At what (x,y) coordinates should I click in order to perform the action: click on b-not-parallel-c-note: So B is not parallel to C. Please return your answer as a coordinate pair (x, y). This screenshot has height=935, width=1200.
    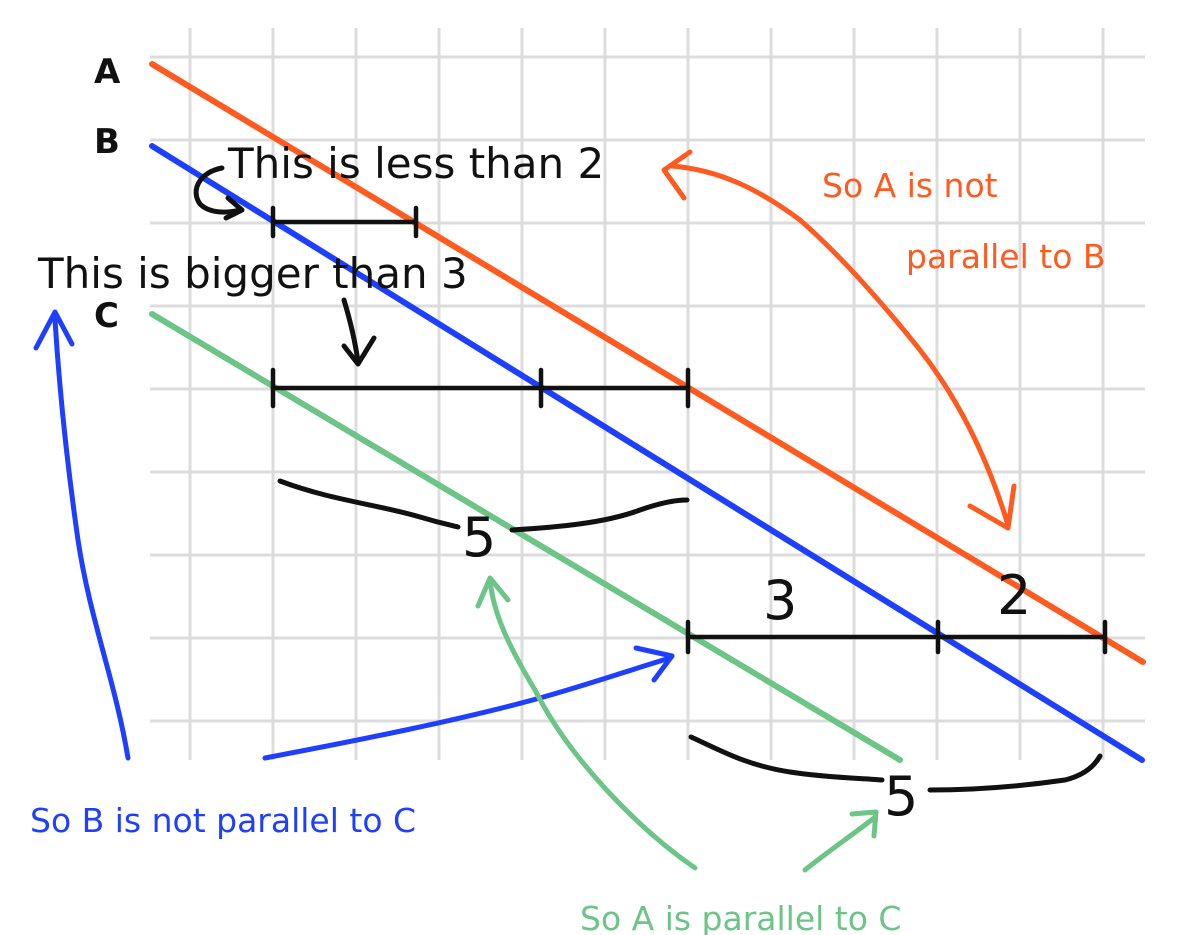
    Looking at the image, I should click on (223, 820).